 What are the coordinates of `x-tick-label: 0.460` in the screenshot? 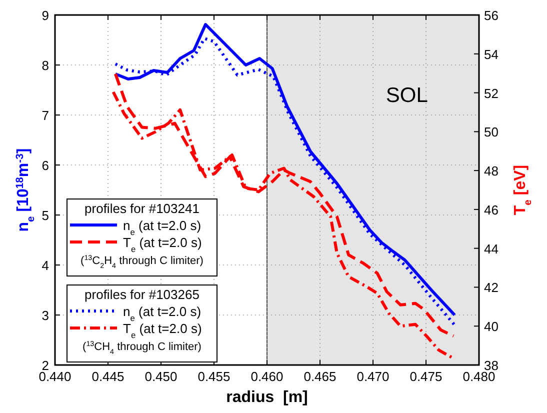 It's located at (267, 376).